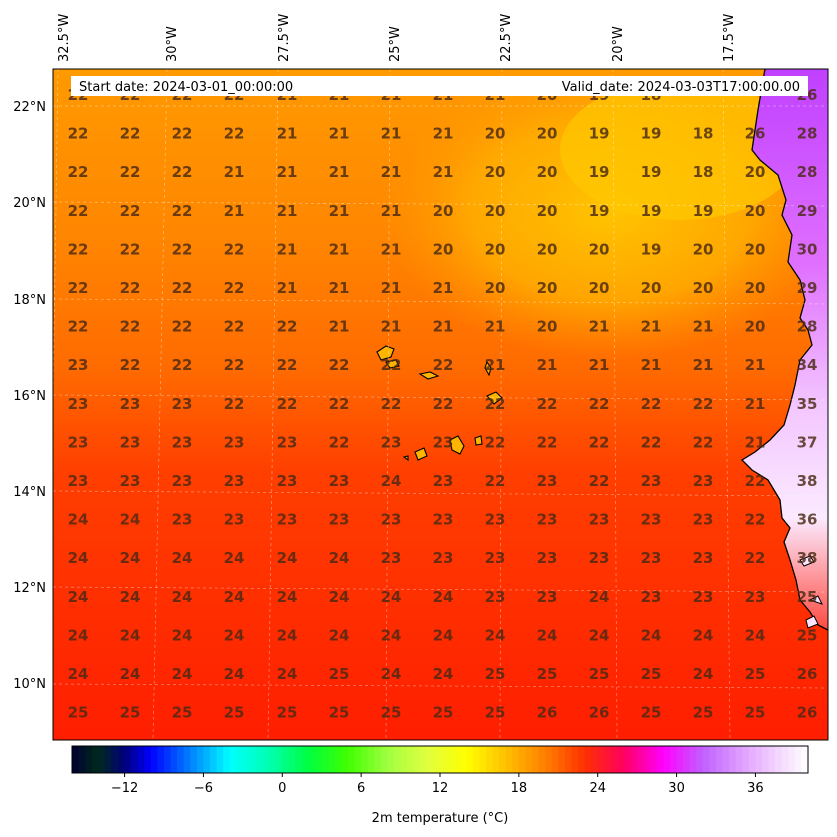  I want to click on latitude-label: 18°N, so click(29, 300).